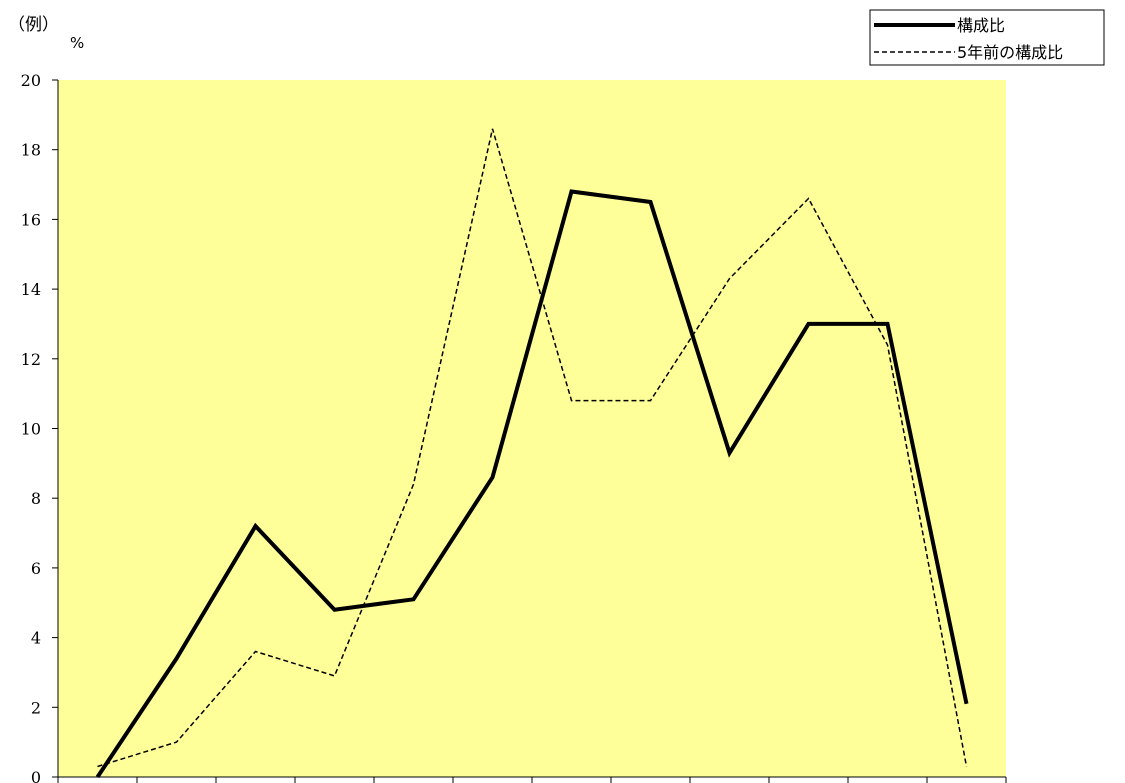 The image size is (1125, 783). I want to click on y-tick-label: 2, so click(36, 707).